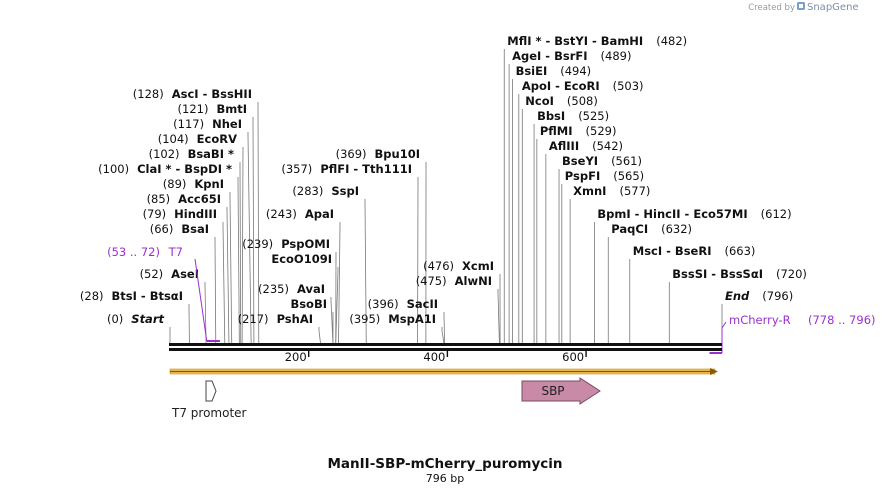 Image resolution: width=892 pixels, height=494 pixels. I want to click on cut-site-paqci: PaqCI (632), so click(649, 282).